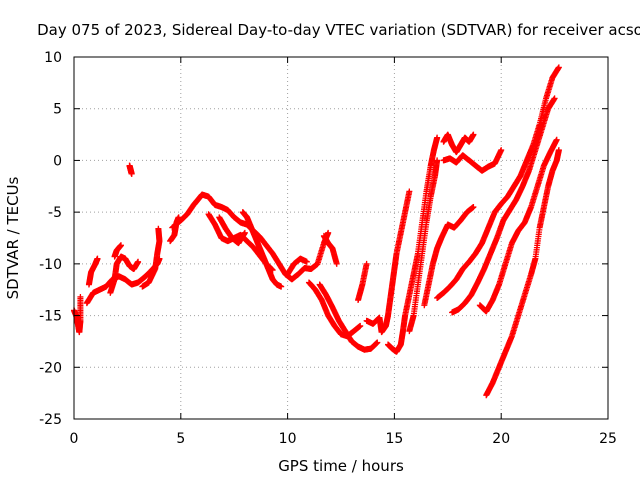  What do you see at coordinates (501, 439) in the screenshot?
I see `x-tick-label: 20` at bounding box center [501, 439].